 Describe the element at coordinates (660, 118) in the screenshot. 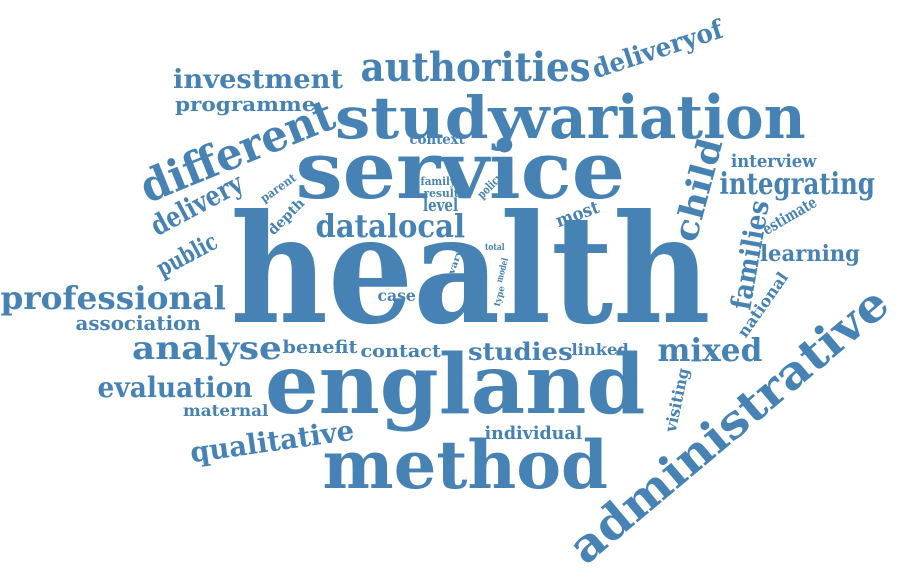

I see `word-variation: variation` at that location.